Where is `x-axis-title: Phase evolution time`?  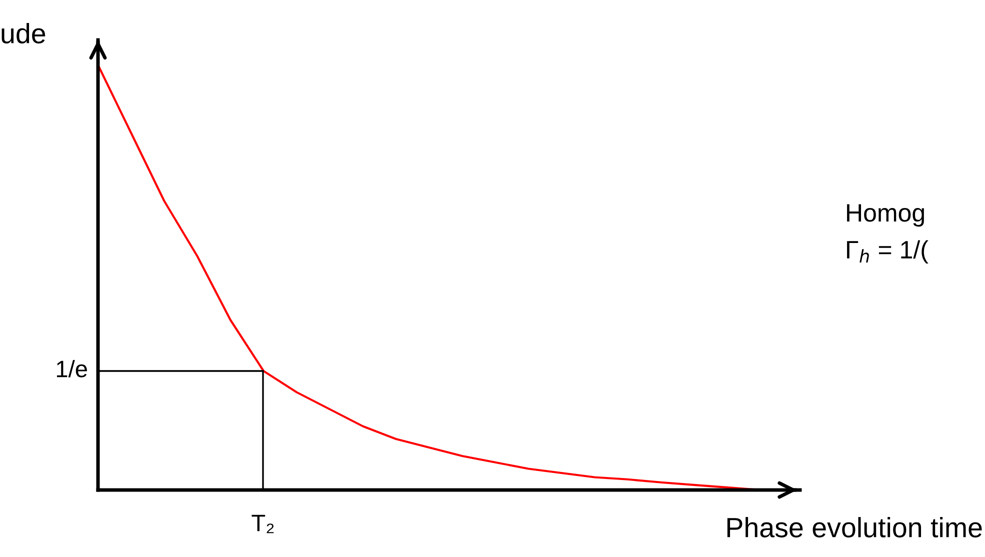 x-axis-title: Phase evolution time is located at coordinates (854, 527).